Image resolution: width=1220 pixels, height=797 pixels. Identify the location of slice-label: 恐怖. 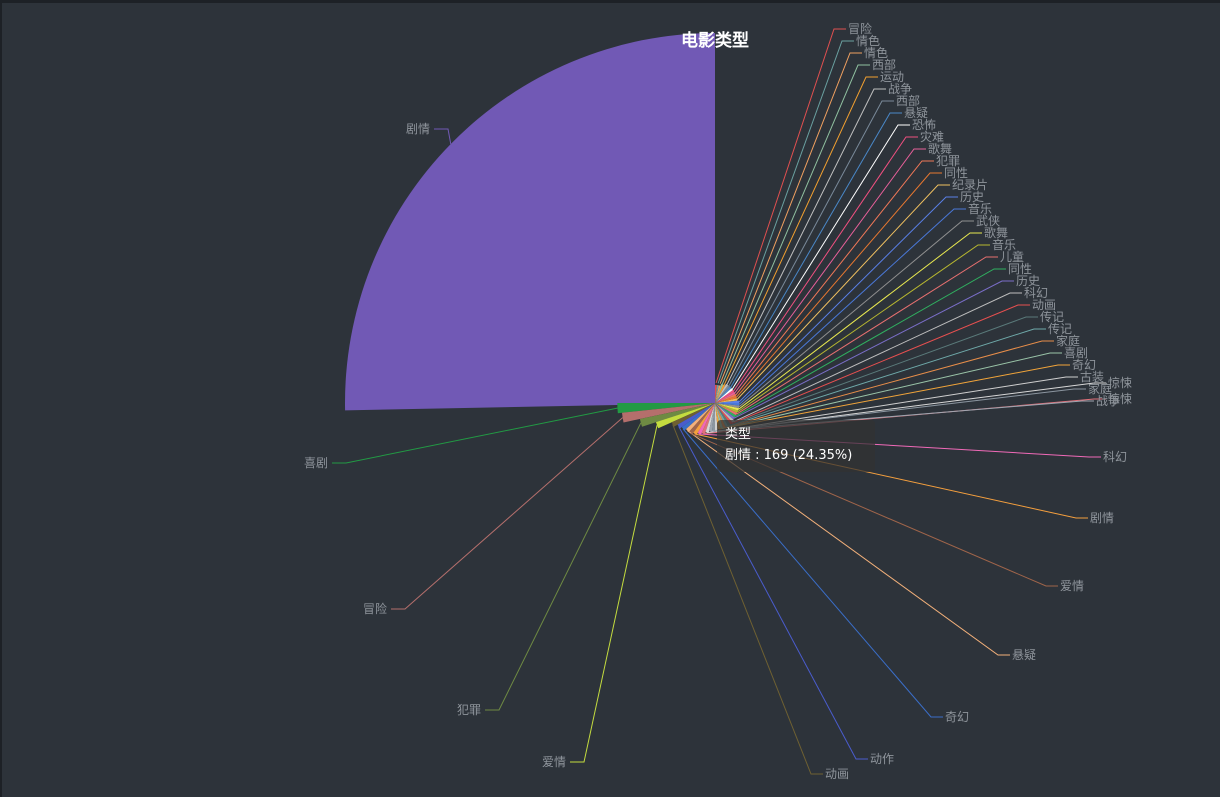
(924, 124).